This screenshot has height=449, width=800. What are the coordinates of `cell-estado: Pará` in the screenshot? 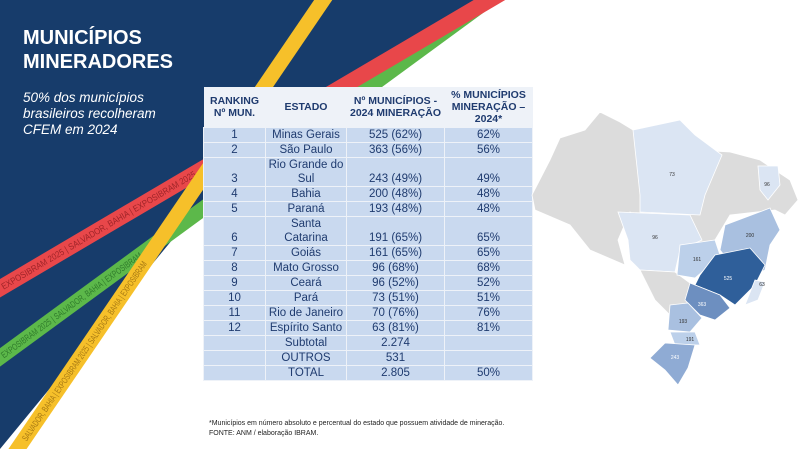 It's located at (306, 298).